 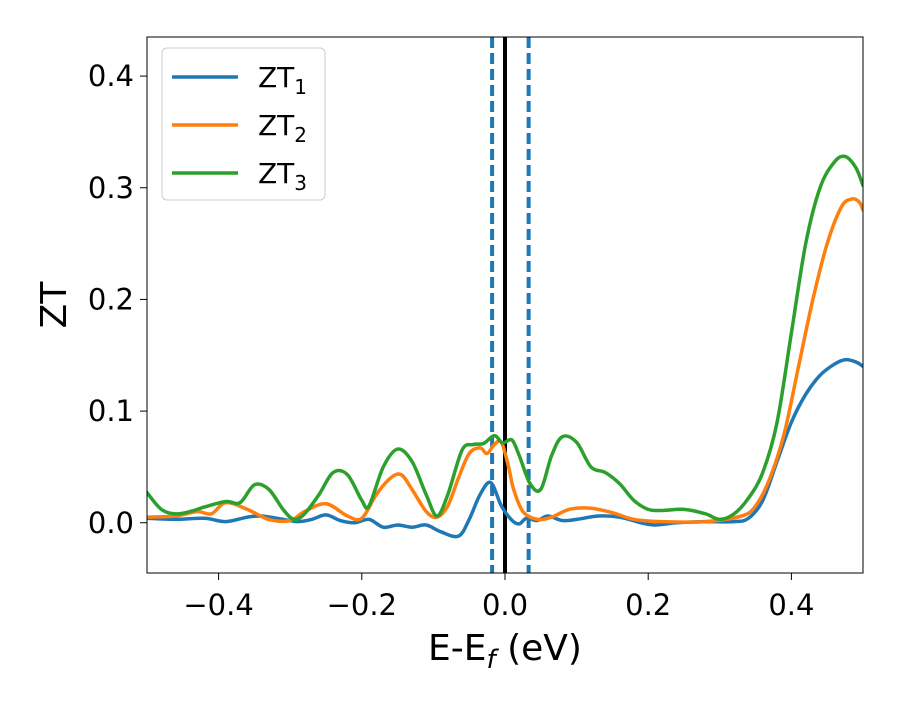 I want to click on y-tick-label: 0.1, so click(x=111, y=411).